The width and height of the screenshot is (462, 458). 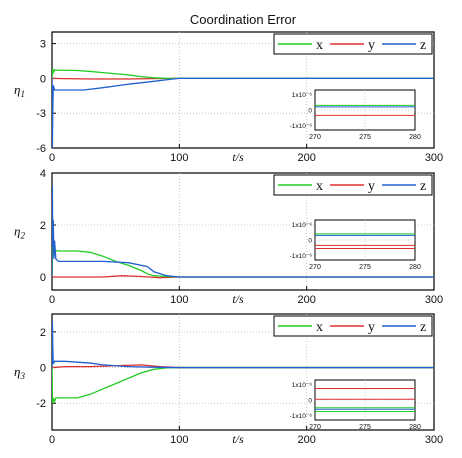 I want to click on y-axis-label-subscript: 1, so click(x=22, y=94).